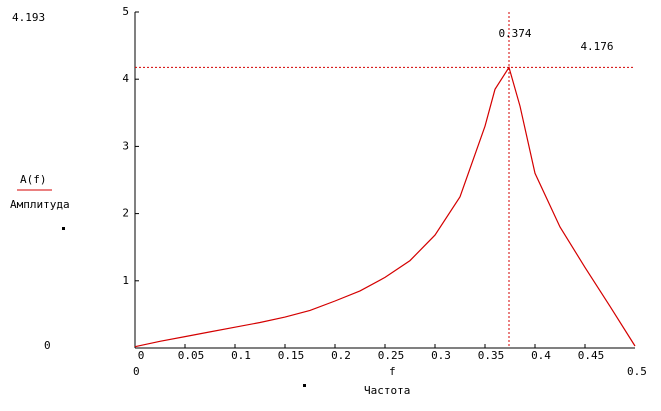  What do you see at coordinates (392, 371) in the screenshot?
I see `x-label: f` at bounding box center [392, 371].